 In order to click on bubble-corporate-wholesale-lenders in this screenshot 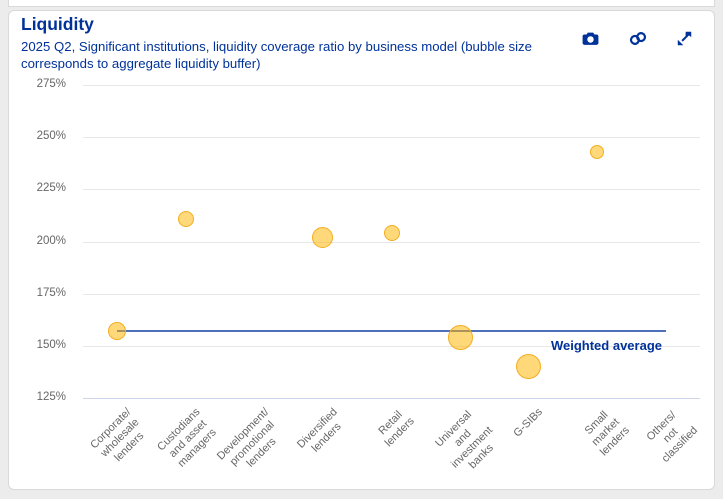, I will do `click(117, 331)`.